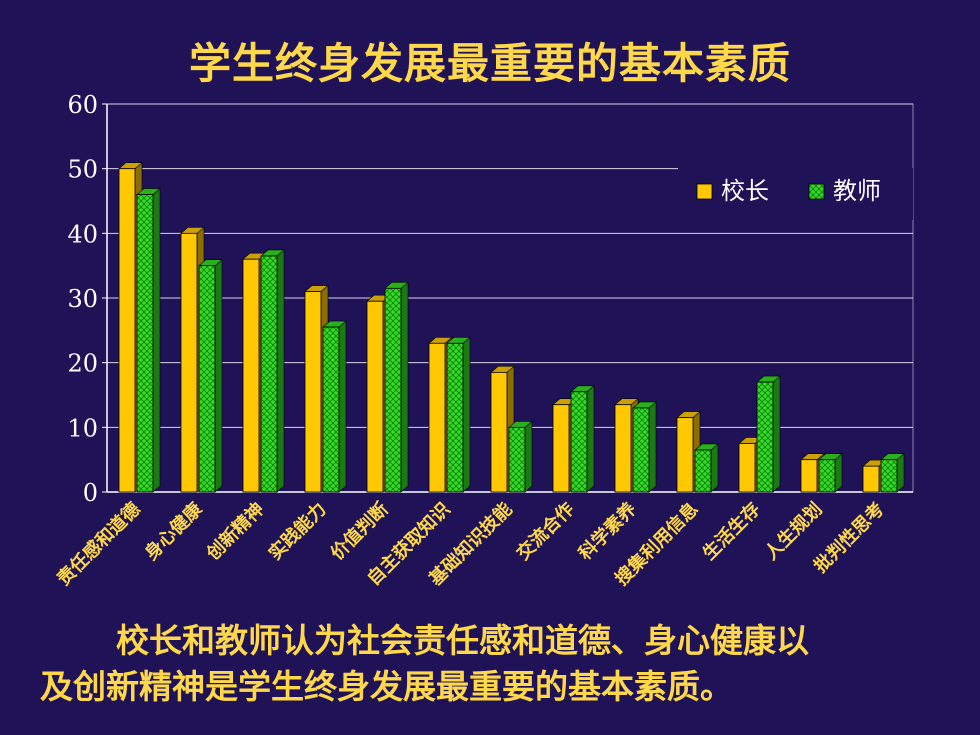 This screenshot has height=735, width=980. Describe the element at coordinates (99, 544) in the screenshot. I see `x-tick-label: 责任感和道德` at that location.